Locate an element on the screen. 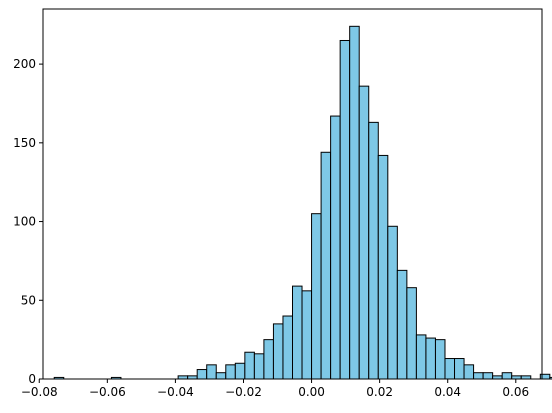 Image resolution: width=552 pixels, height=413 pixels. x-axis-ticks: −0.08 −0.06 −0.04 −0.02 0.00 0.02 0.04 0.06 is located at coordinates (275, 389).